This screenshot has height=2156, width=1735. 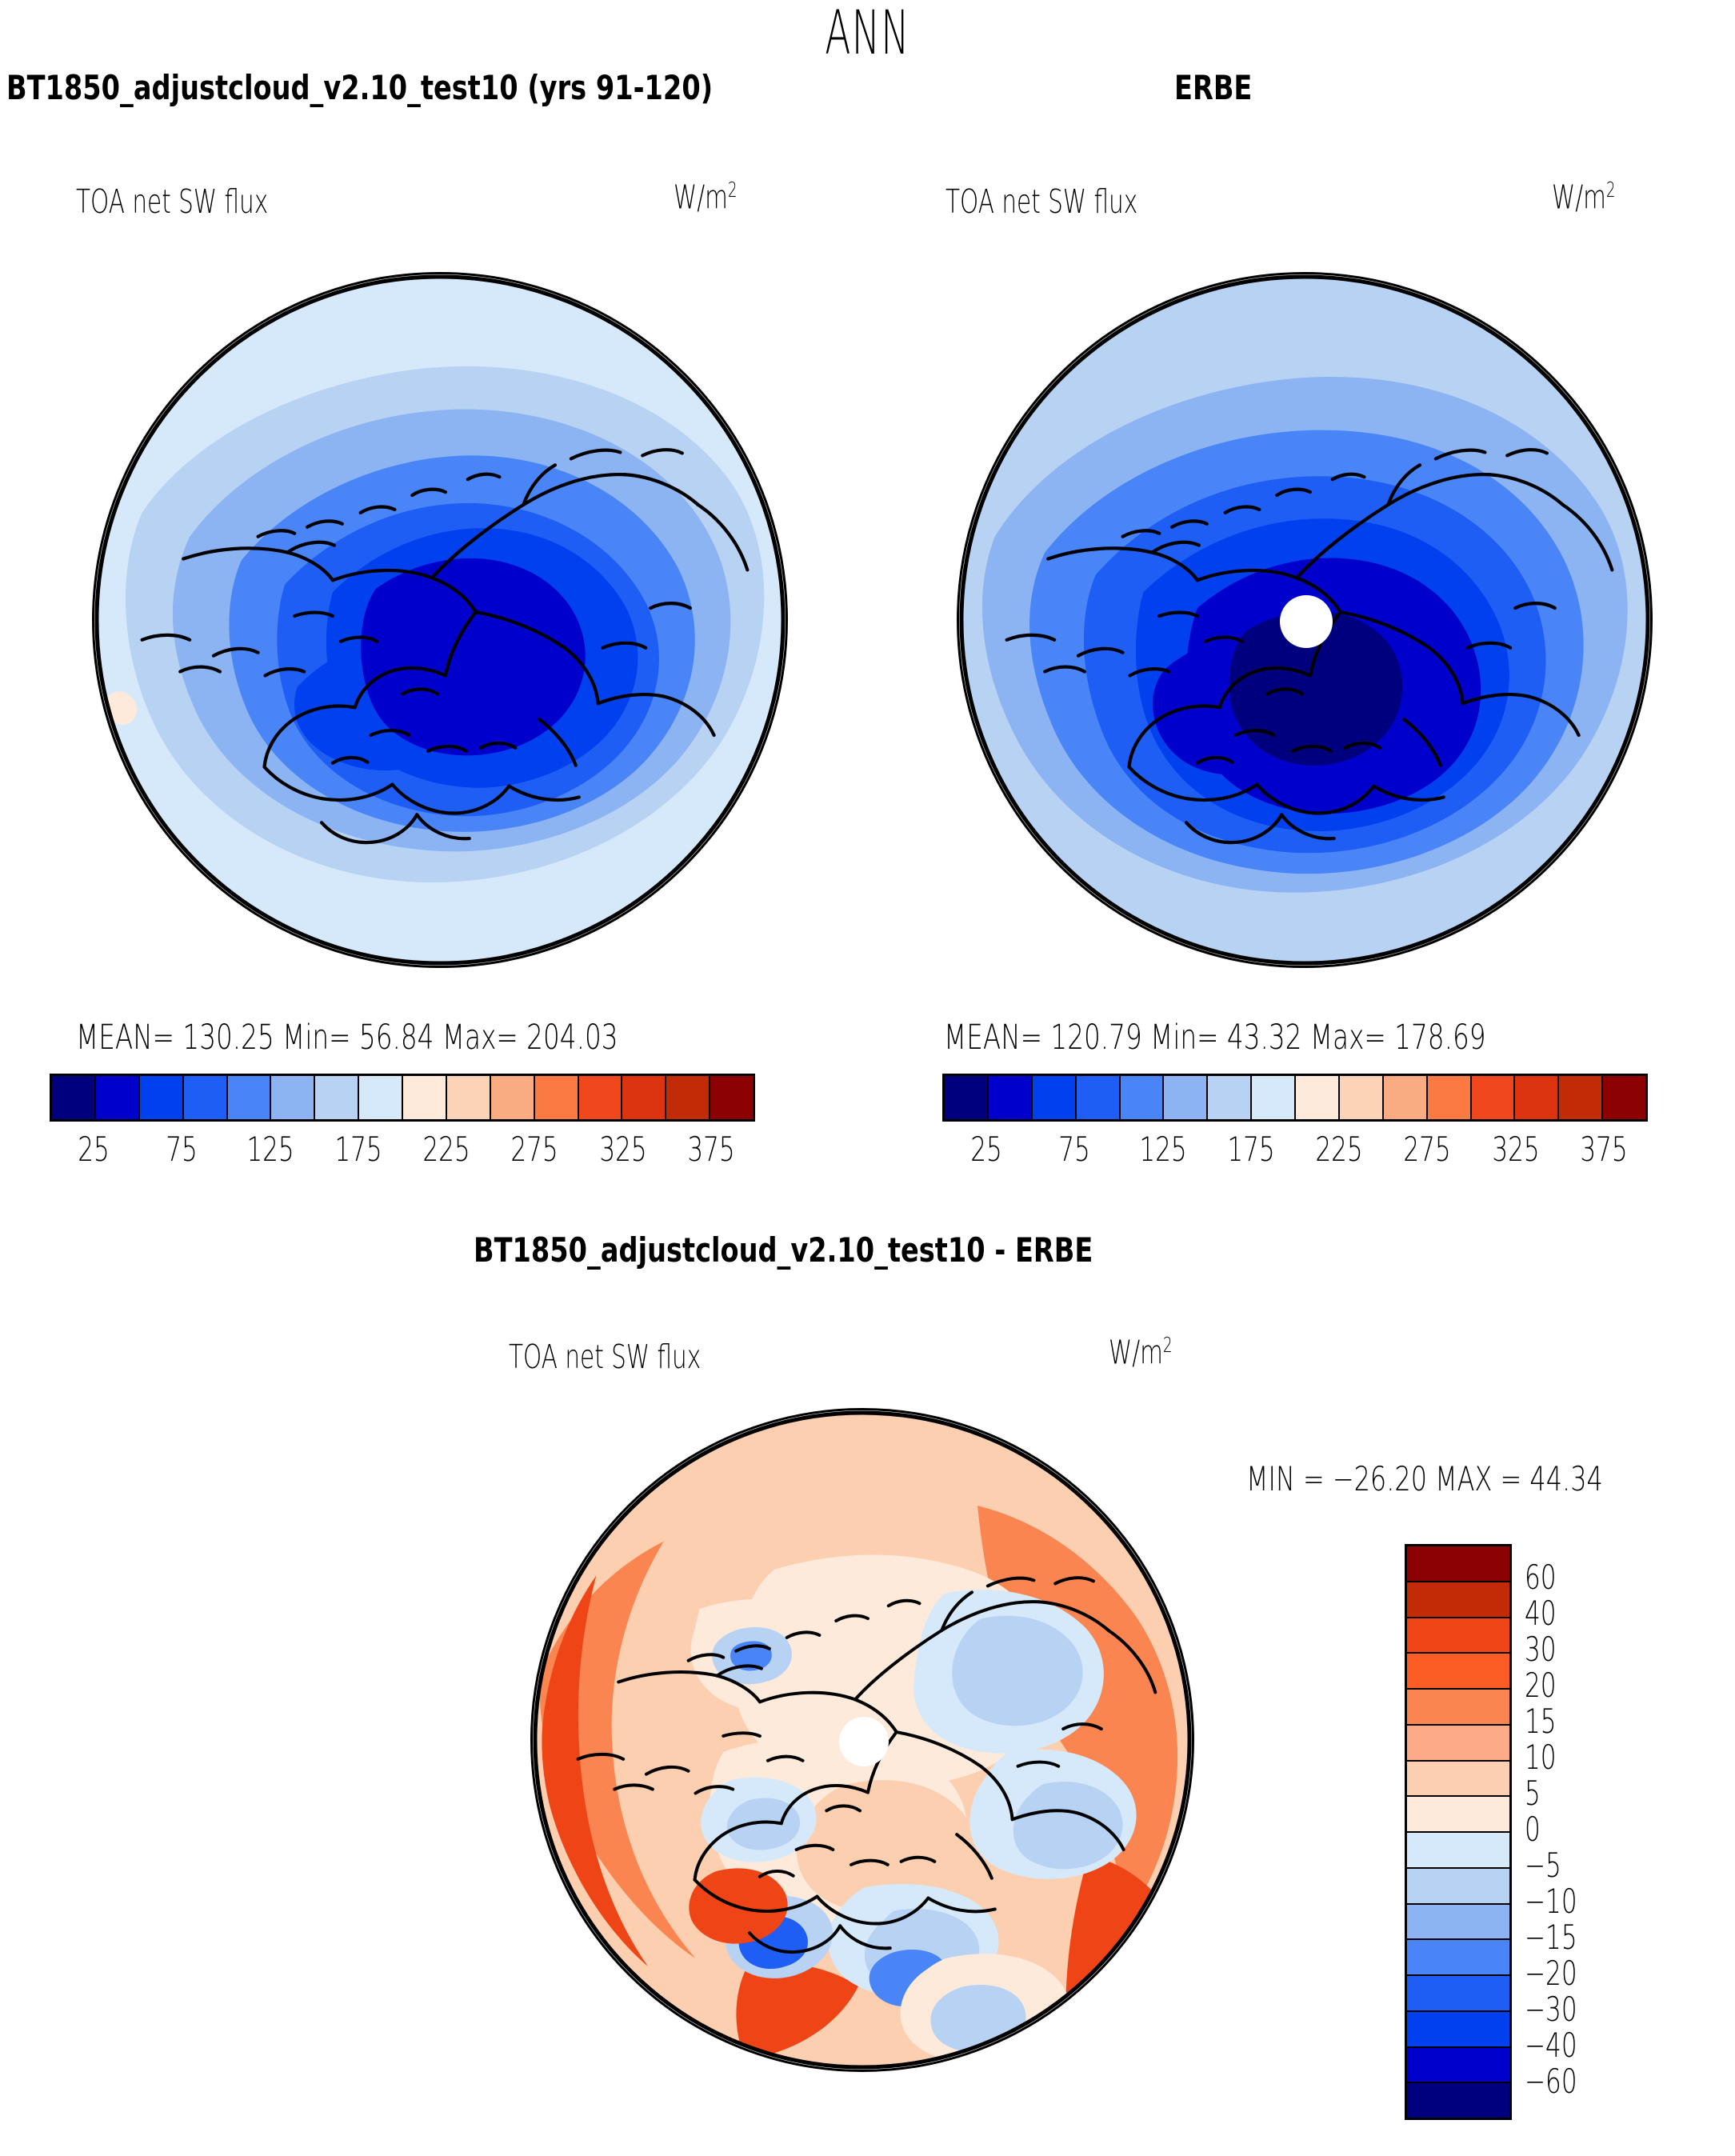 What do you see at coordinates (1551, 2045) in the screenshot?
I see `colorbar-diff-tick-label: −40` at bounding box center [1551, 2045].